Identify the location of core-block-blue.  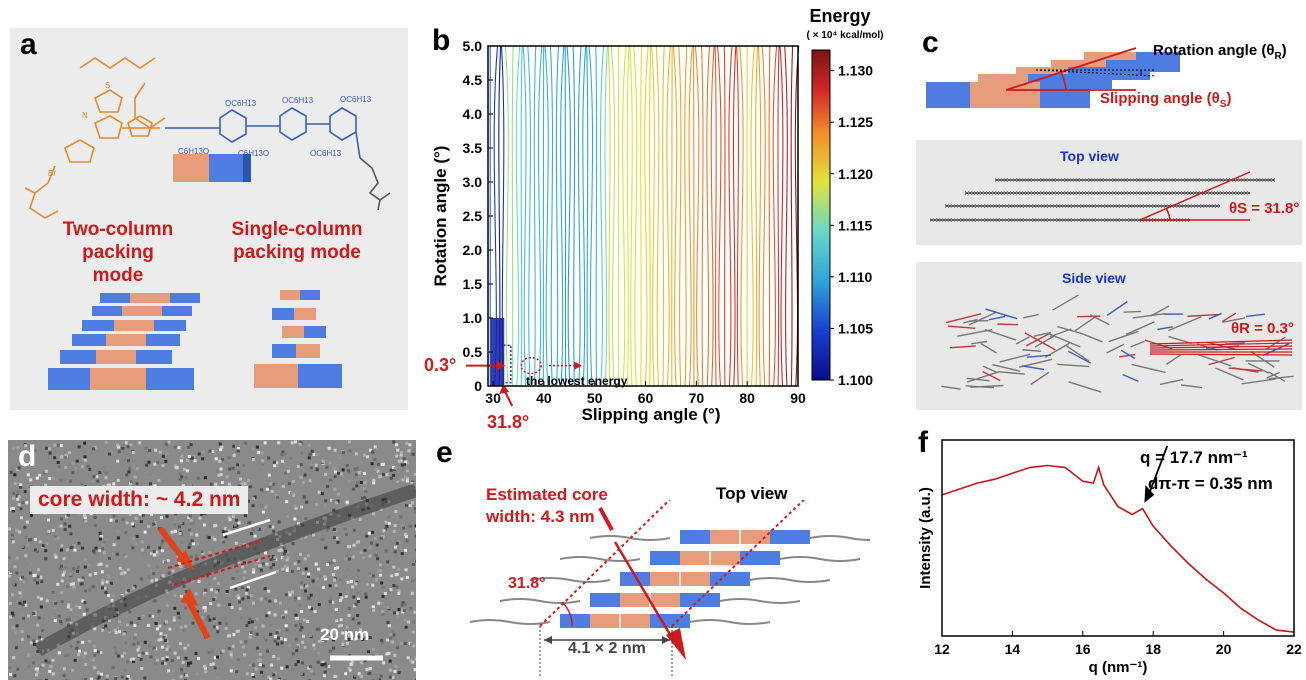
(575, 621).